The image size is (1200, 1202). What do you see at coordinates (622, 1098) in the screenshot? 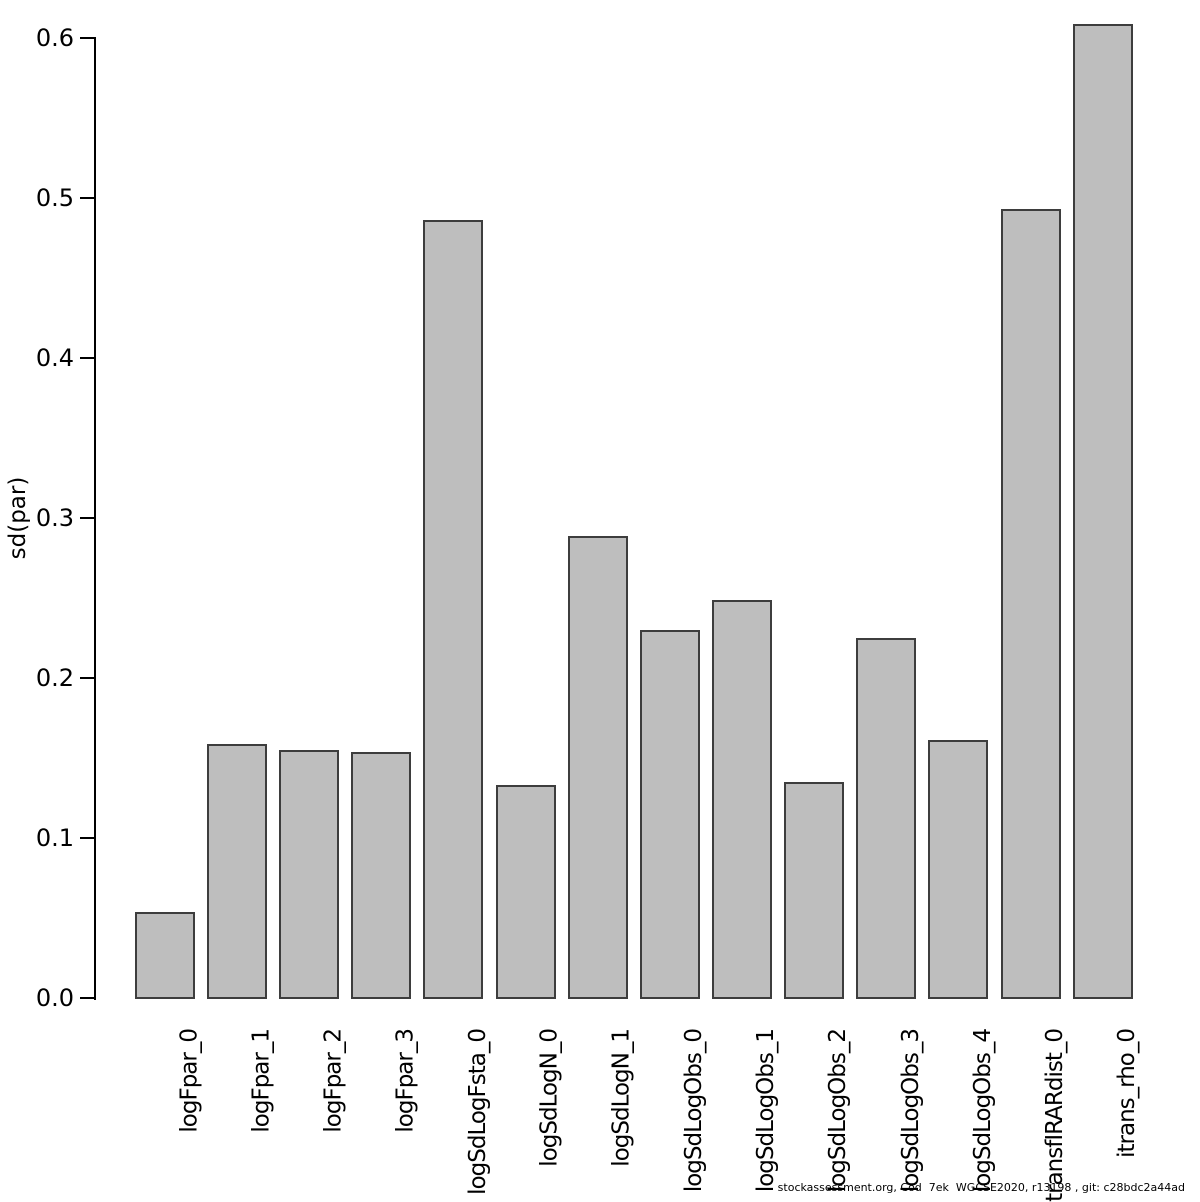
I see `x-tick-label: logSdLogN_1` at bounding box center [622, 1098].